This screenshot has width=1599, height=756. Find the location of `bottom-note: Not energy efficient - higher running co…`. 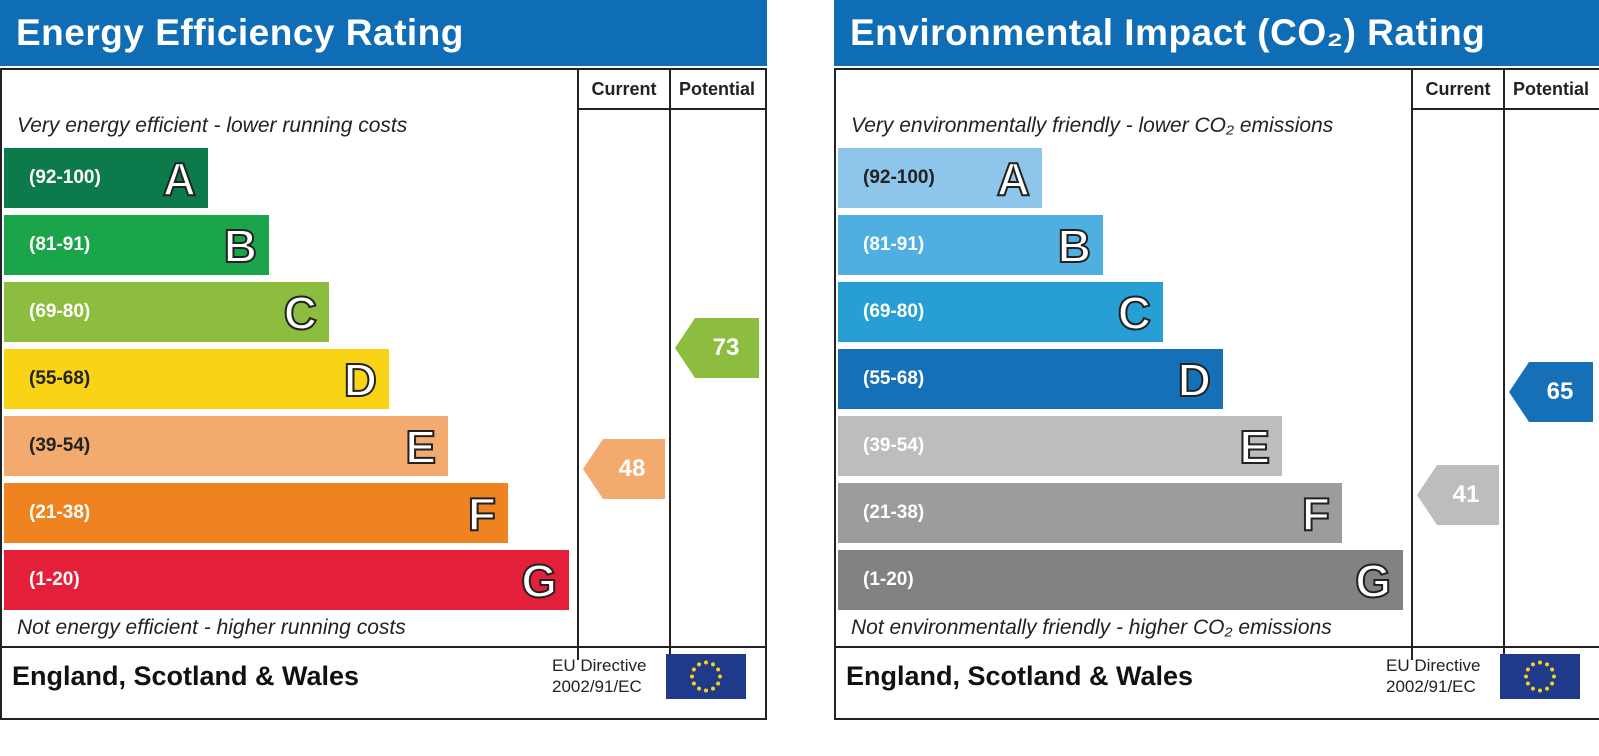

bottom-note: Not energy efficient - higher running co… is located at coordinates (211, 627).